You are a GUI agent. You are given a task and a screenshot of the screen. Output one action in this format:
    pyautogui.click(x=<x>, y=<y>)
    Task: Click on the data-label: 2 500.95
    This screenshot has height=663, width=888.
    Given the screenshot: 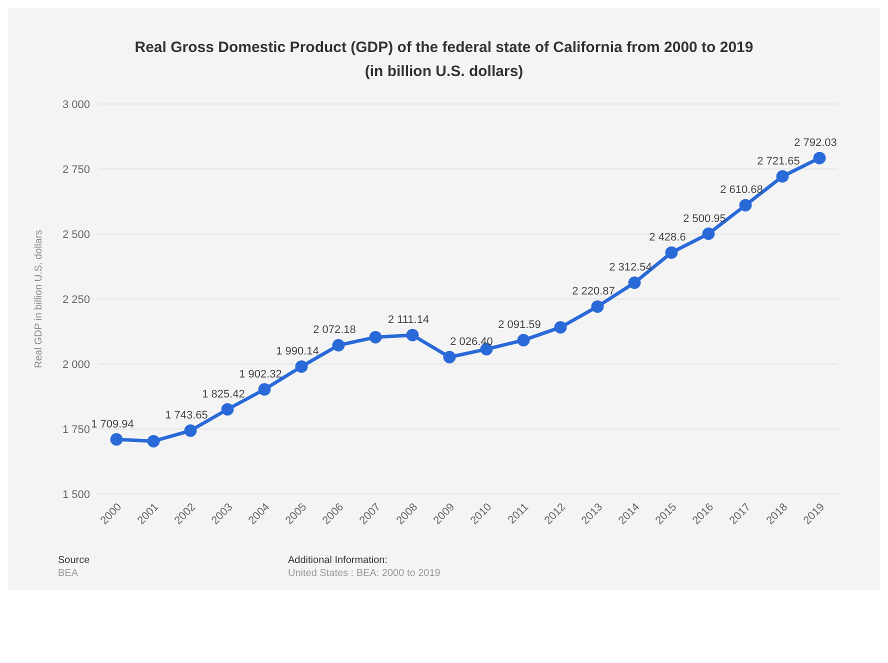 What is the action you would take?
    pyautogui.click(x=704, y=218)
    